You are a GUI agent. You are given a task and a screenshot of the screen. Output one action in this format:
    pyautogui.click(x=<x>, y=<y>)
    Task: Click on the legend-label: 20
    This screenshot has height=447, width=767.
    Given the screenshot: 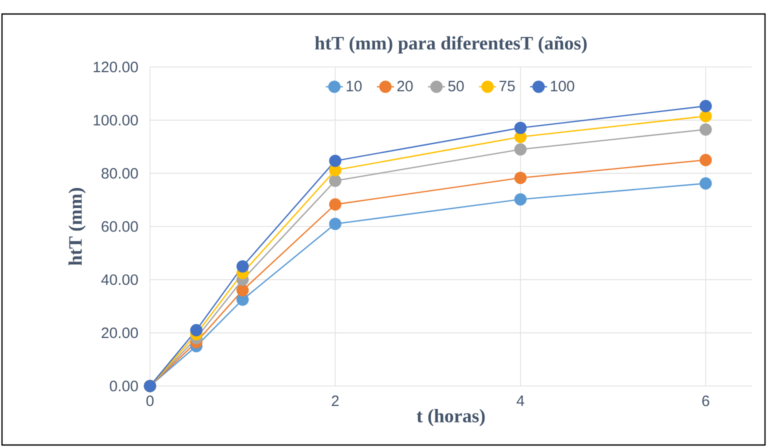 What is the action you would take?
    pyautogui.click(x=405, y=86)
    